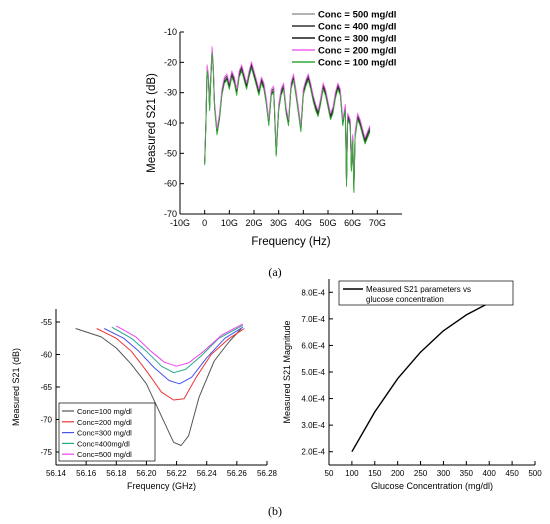 The height and width of the screenshot is (524, 550). I want to click on y-axis-label: Measured S21 Magnitude, so click(287, 371).